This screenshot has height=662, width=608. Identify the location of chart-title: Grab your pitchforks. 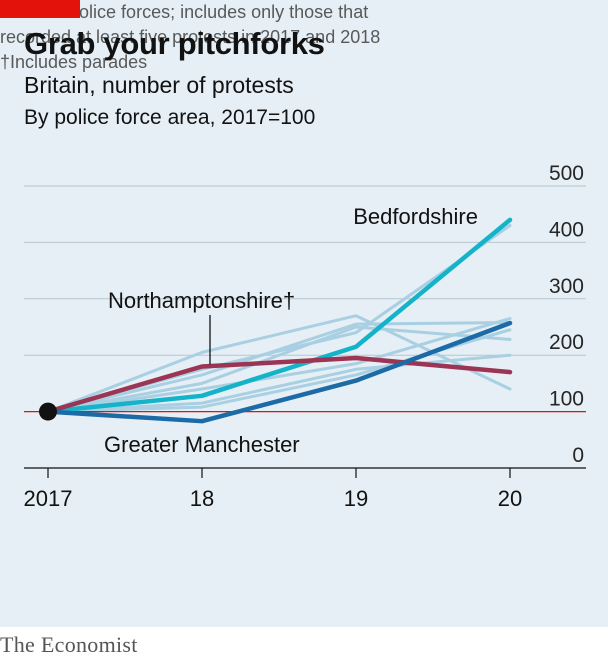
(174, 43).